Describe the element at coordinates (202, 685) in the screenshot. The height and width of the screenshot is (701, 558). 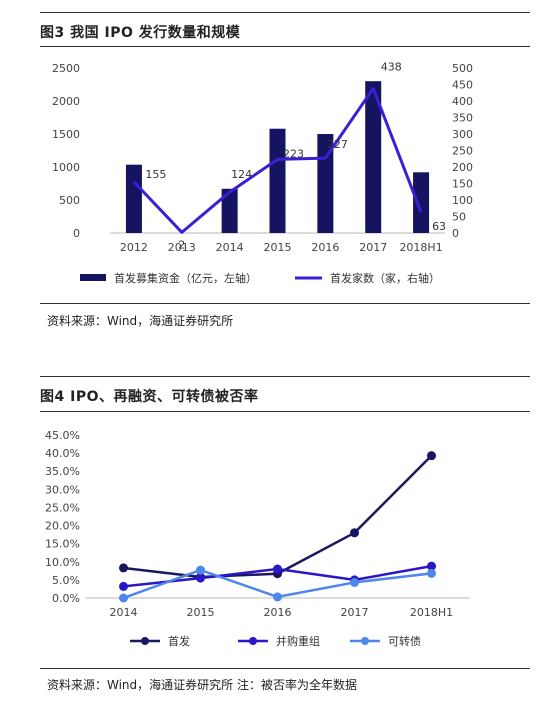
I see `fig4-source: 资料来源：Wind，海通证券研究所 注：被否率为全年数据` at that location.